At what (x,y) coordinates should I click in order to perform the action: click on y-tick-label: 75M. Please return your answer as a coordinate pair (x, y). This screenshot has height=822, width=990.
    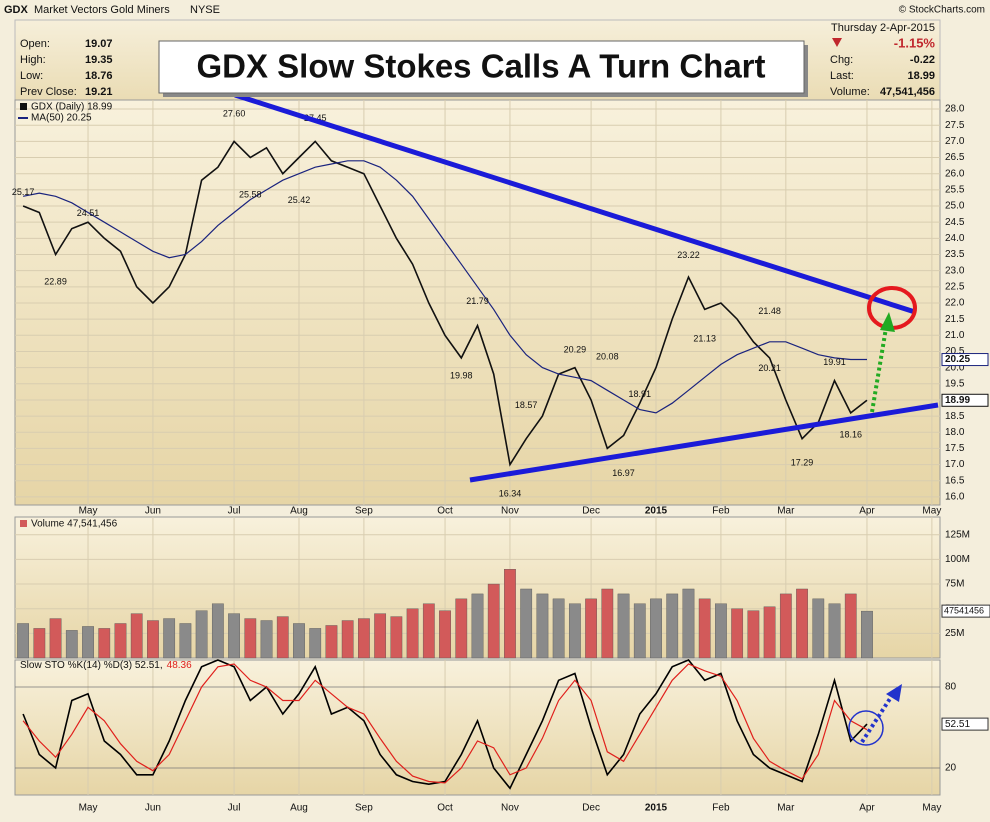
    Looking at the image, I should click on (954, 584).